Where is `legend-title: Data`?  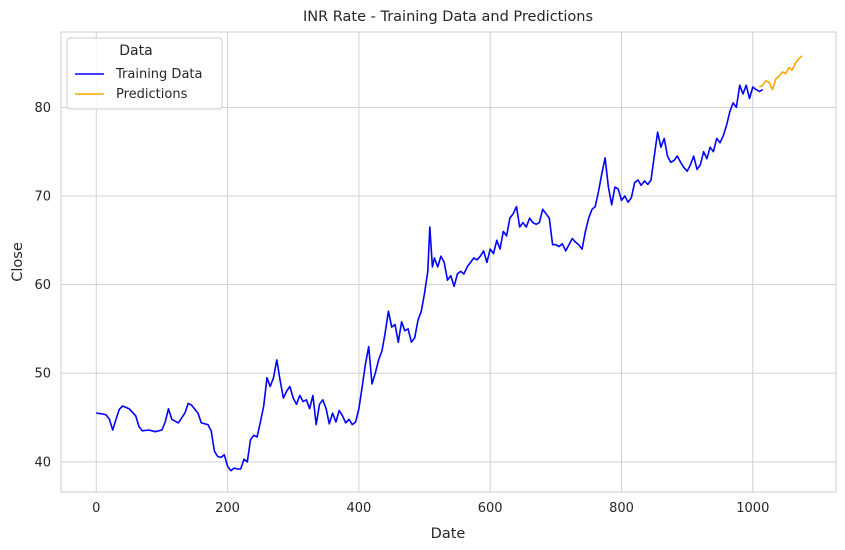
legend-title: Data is located at coordinates (135, 51).